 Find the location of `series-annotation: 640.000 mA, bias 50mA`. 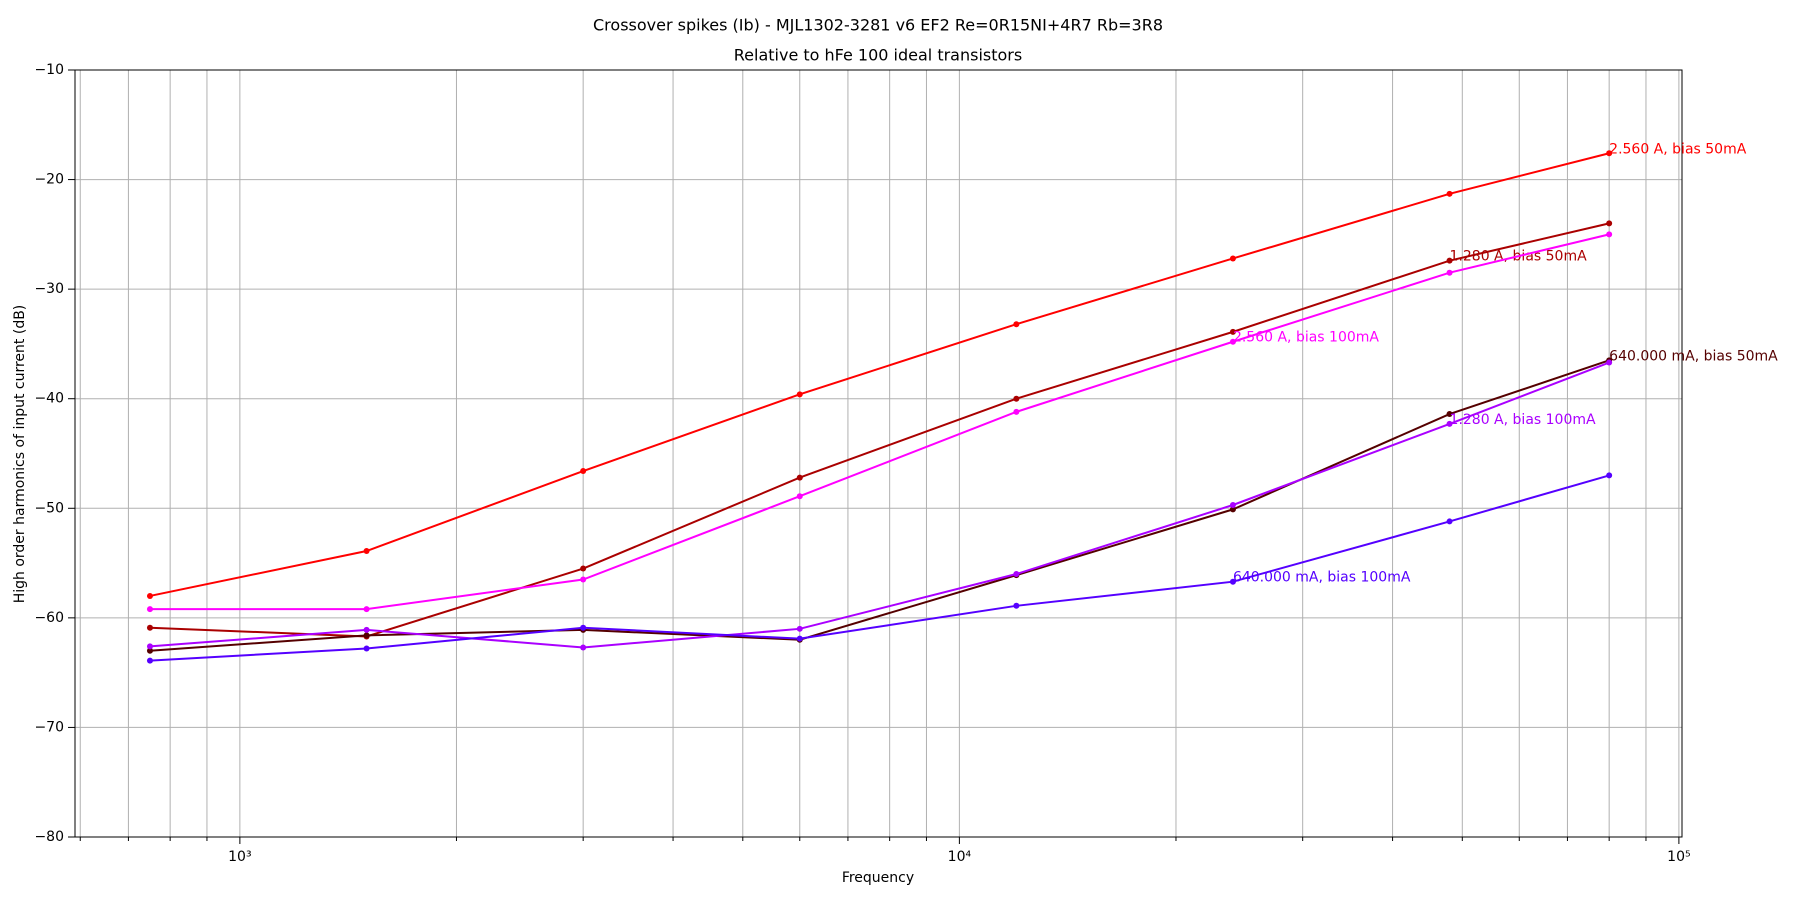

series-annotation: 640.000 mA, bias 50mA is located at coordinates (1693, 356).